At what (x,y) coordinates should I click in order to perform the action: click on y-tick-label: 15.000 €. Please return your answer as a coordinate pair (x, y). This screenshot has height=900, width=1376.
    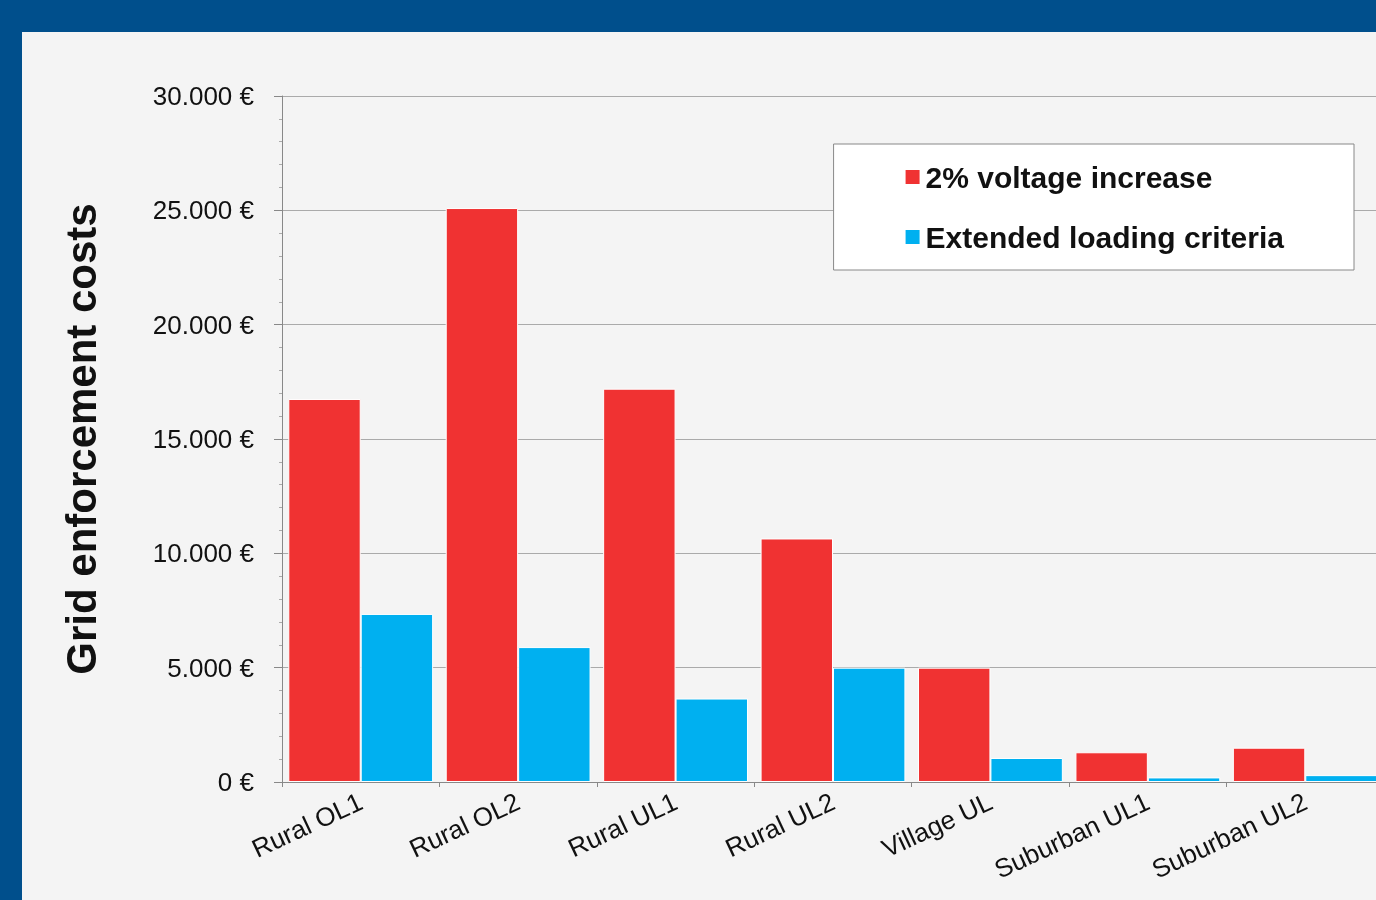
    Looking at the image, I should click on (203, 439).